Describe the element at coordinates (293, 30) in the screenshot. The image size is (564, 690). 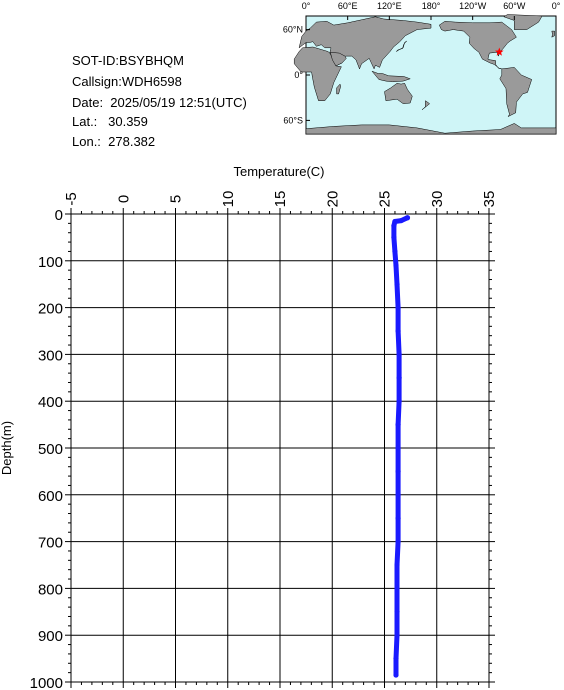
I see `map-latitude-label: 60°N` at that location.